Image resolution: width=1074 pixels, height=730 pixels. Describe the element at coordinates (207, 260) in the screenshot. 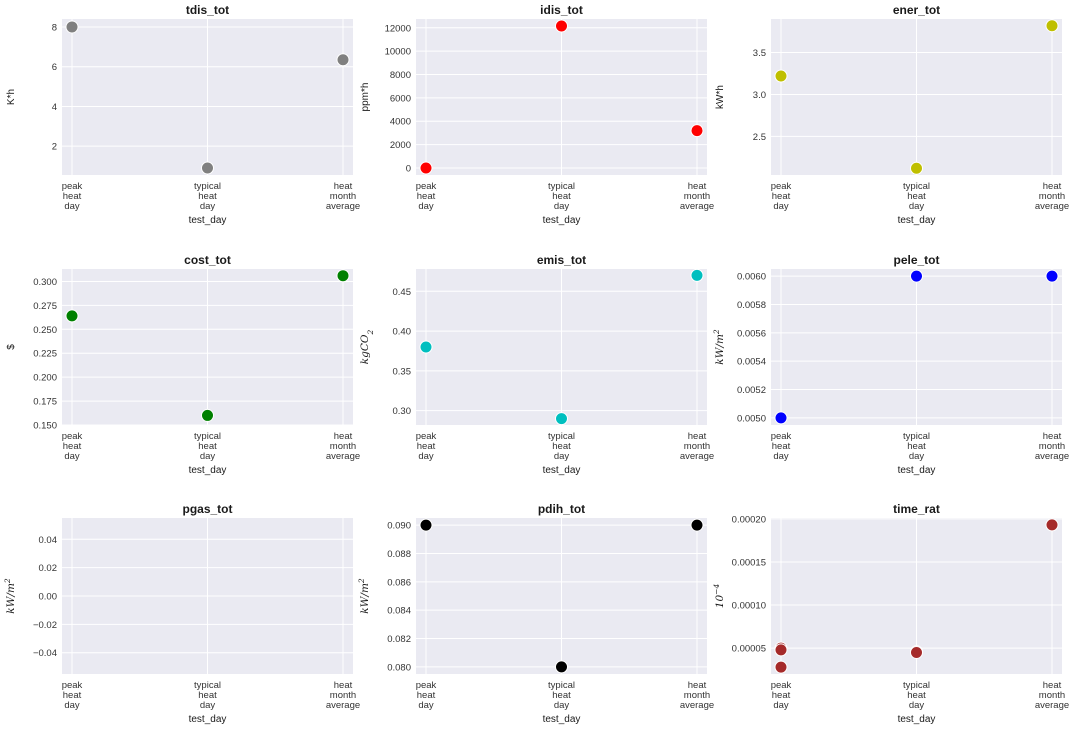

I see `panel-title: cost_tot` at that location.